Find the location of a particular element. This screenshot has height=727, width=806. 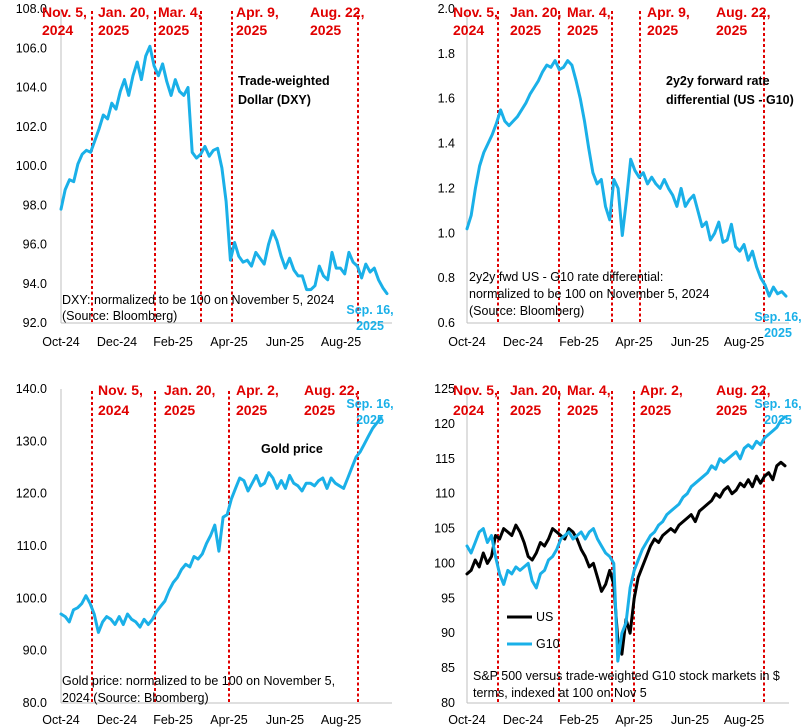

chart-title: Trade-weighted is located at coordinates (284, 81).